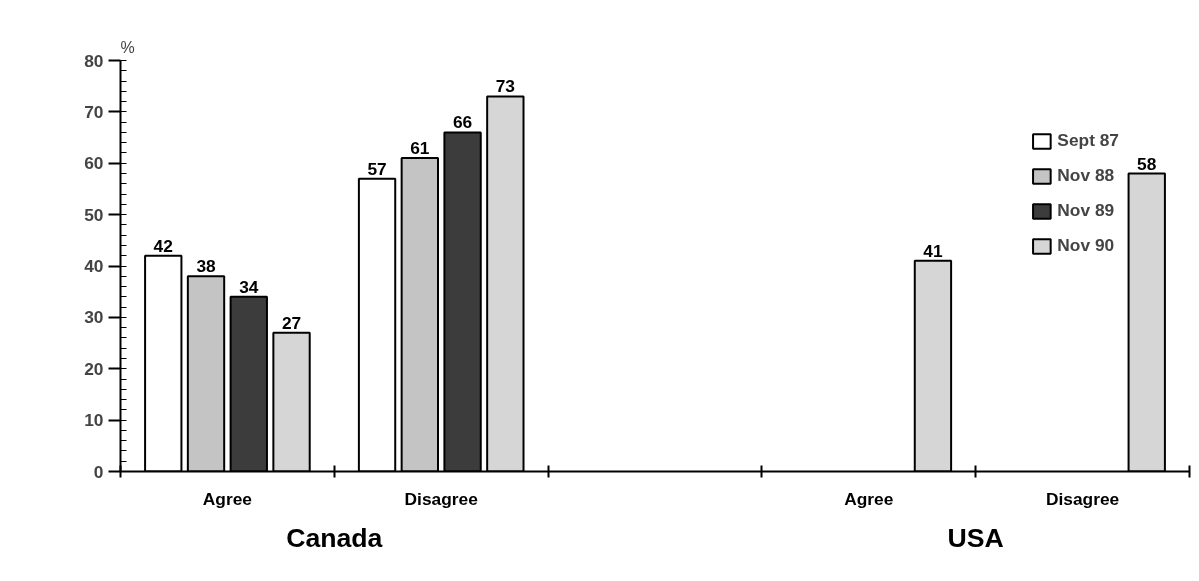  What do you see at coordinates (505, 86) in the screenshot?
I see `data-label: 73` at bounding box center [505, 86].